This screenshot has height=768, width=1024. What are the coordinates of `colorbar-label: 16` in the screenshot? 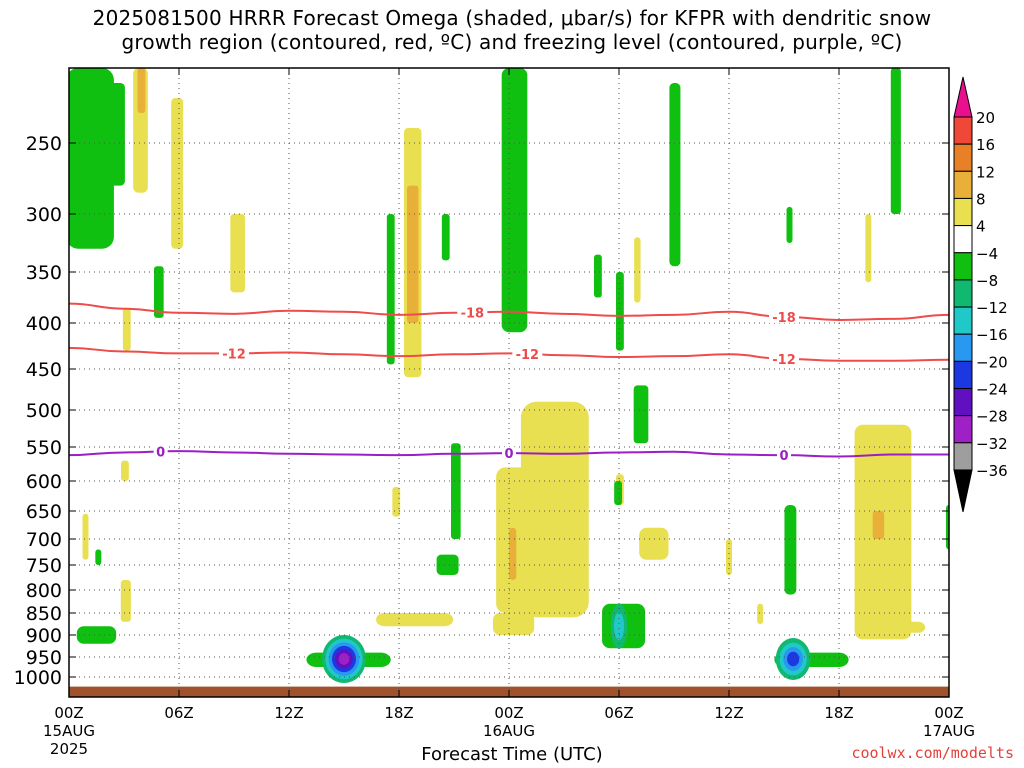 It's located at (985, 145).